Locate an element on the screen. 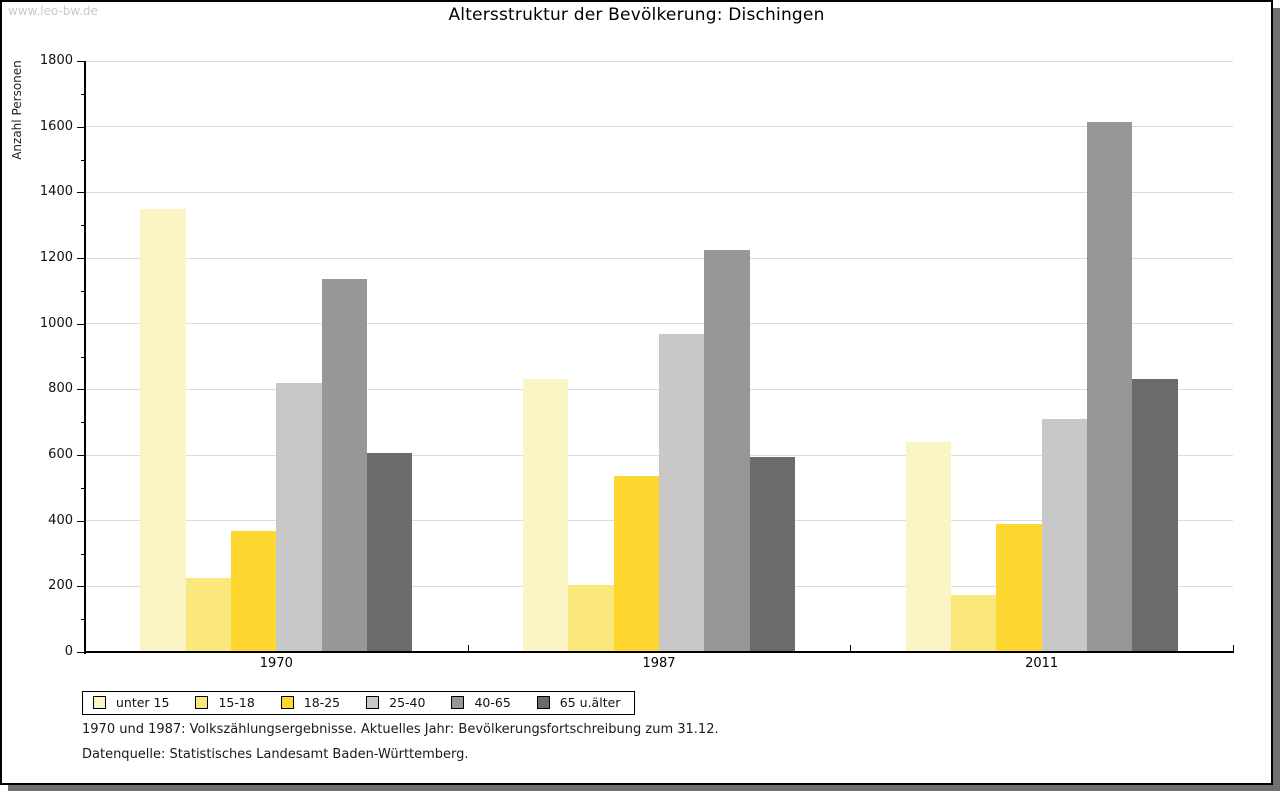 This screenshot has height=791, width=1280. legend-label: 65 u.älter is located at coordinates (590, 702).